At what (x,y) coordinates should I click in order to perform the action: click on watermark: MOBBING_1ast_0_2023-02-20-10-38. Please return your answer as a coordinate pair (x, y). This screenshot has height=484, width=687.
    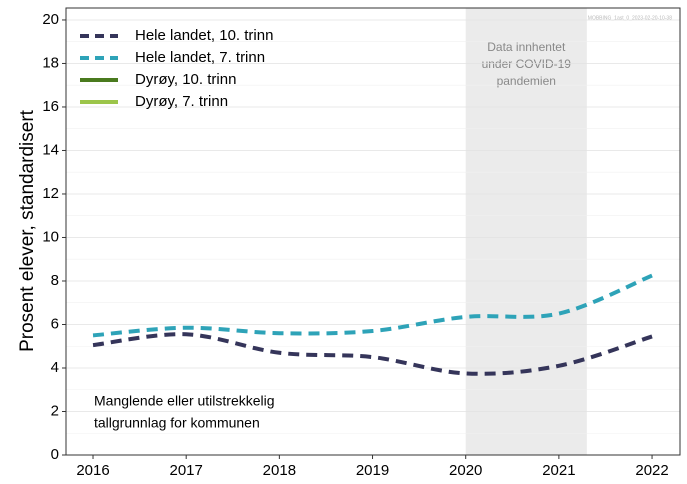
    Looking at the image, I should click on (630, 18).